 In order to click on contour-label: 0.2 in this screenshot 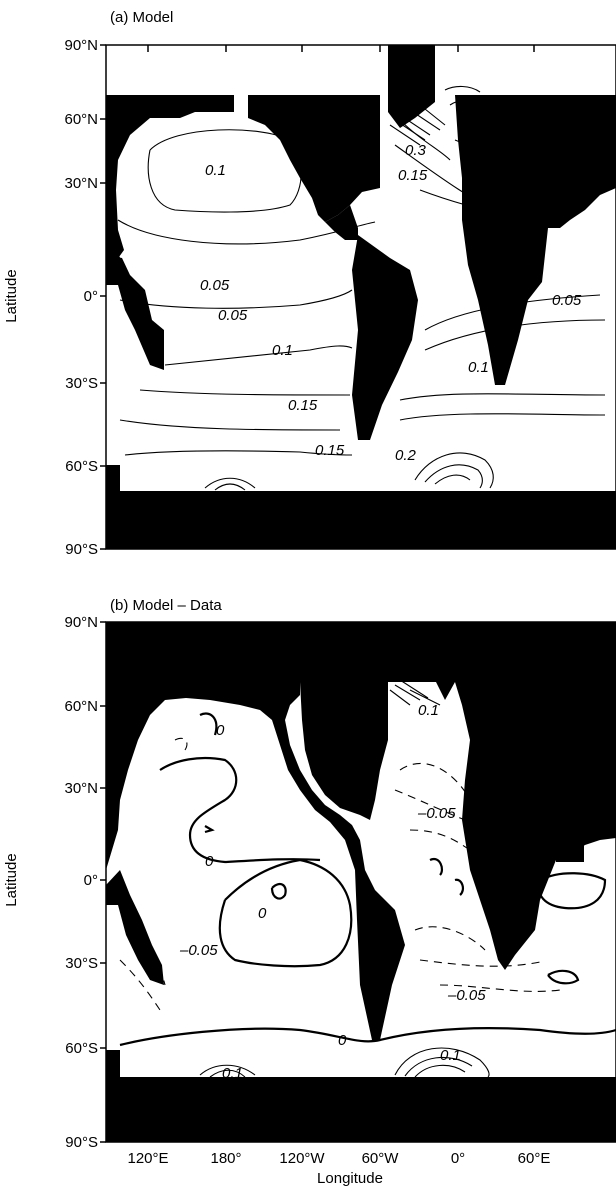, I will do `click(406, 455)`.